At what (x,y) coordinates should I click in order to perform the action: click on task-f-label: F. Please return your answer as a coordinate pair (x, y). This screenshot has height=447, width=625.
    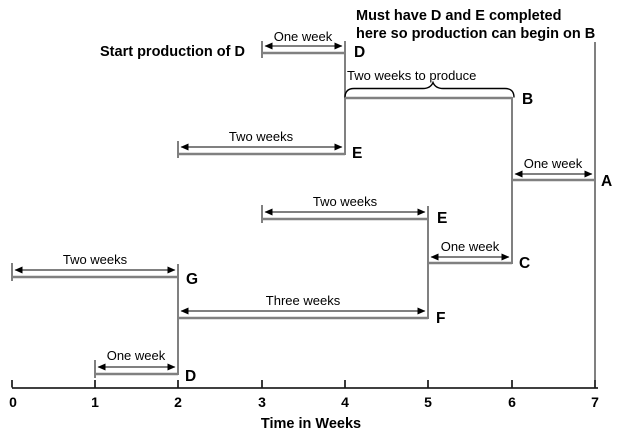
    Looking at the image, I should click on (440, 318).